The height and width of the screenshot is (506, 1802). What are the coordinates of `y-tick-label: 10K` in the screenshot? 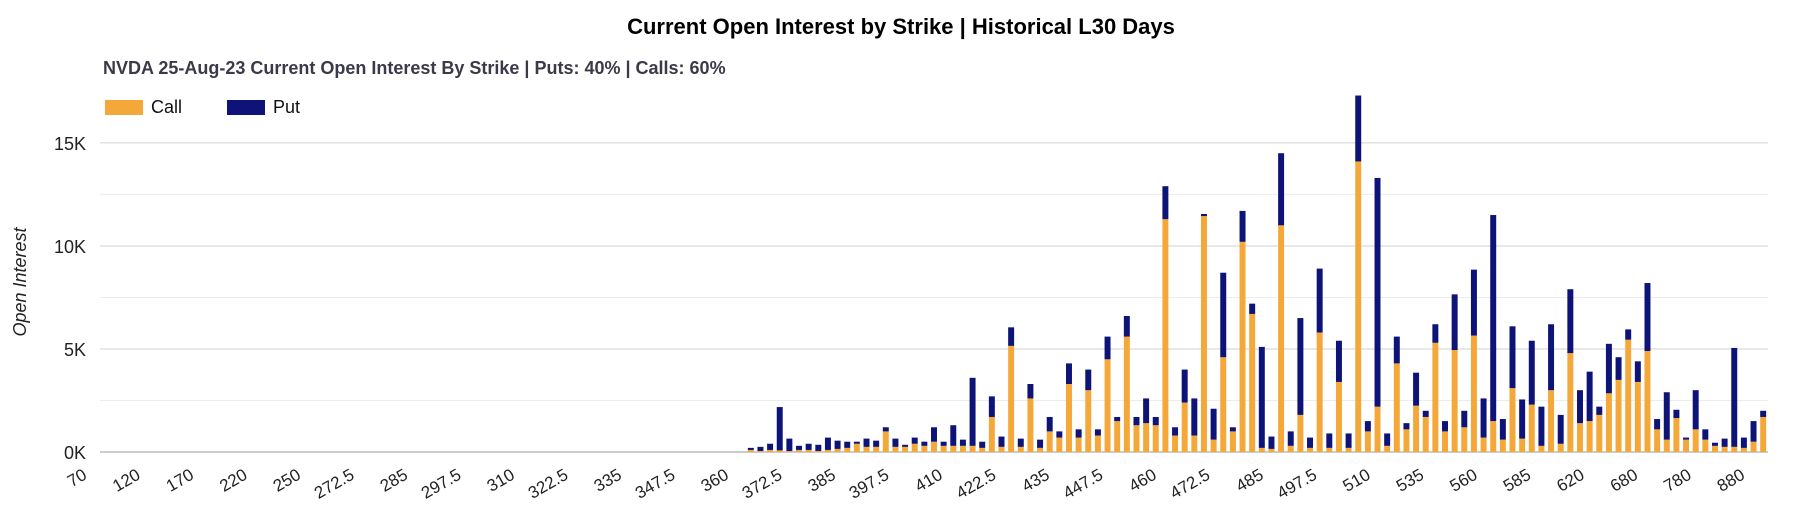 It's located at (70, 247).